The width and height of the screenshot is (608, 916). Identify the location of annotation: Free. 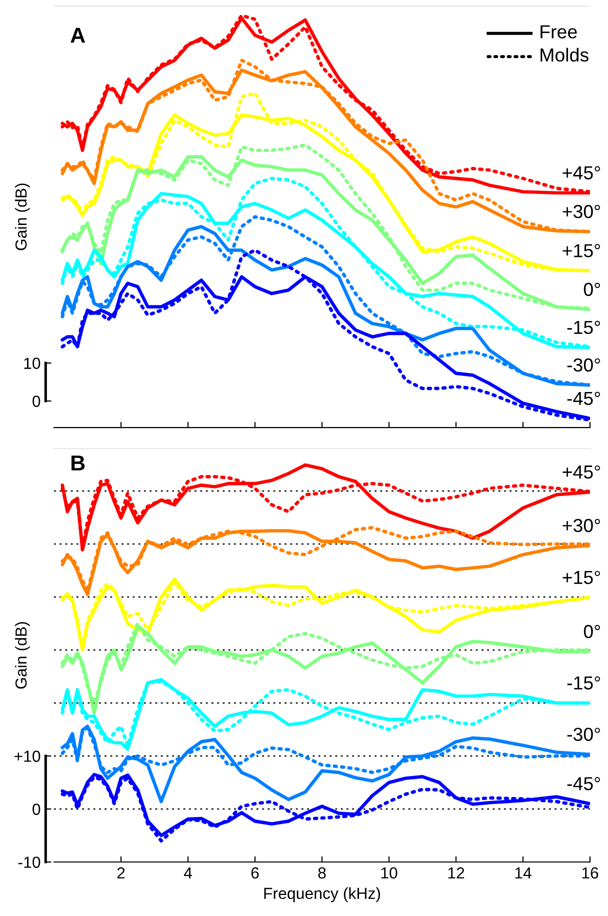
(558, 31).